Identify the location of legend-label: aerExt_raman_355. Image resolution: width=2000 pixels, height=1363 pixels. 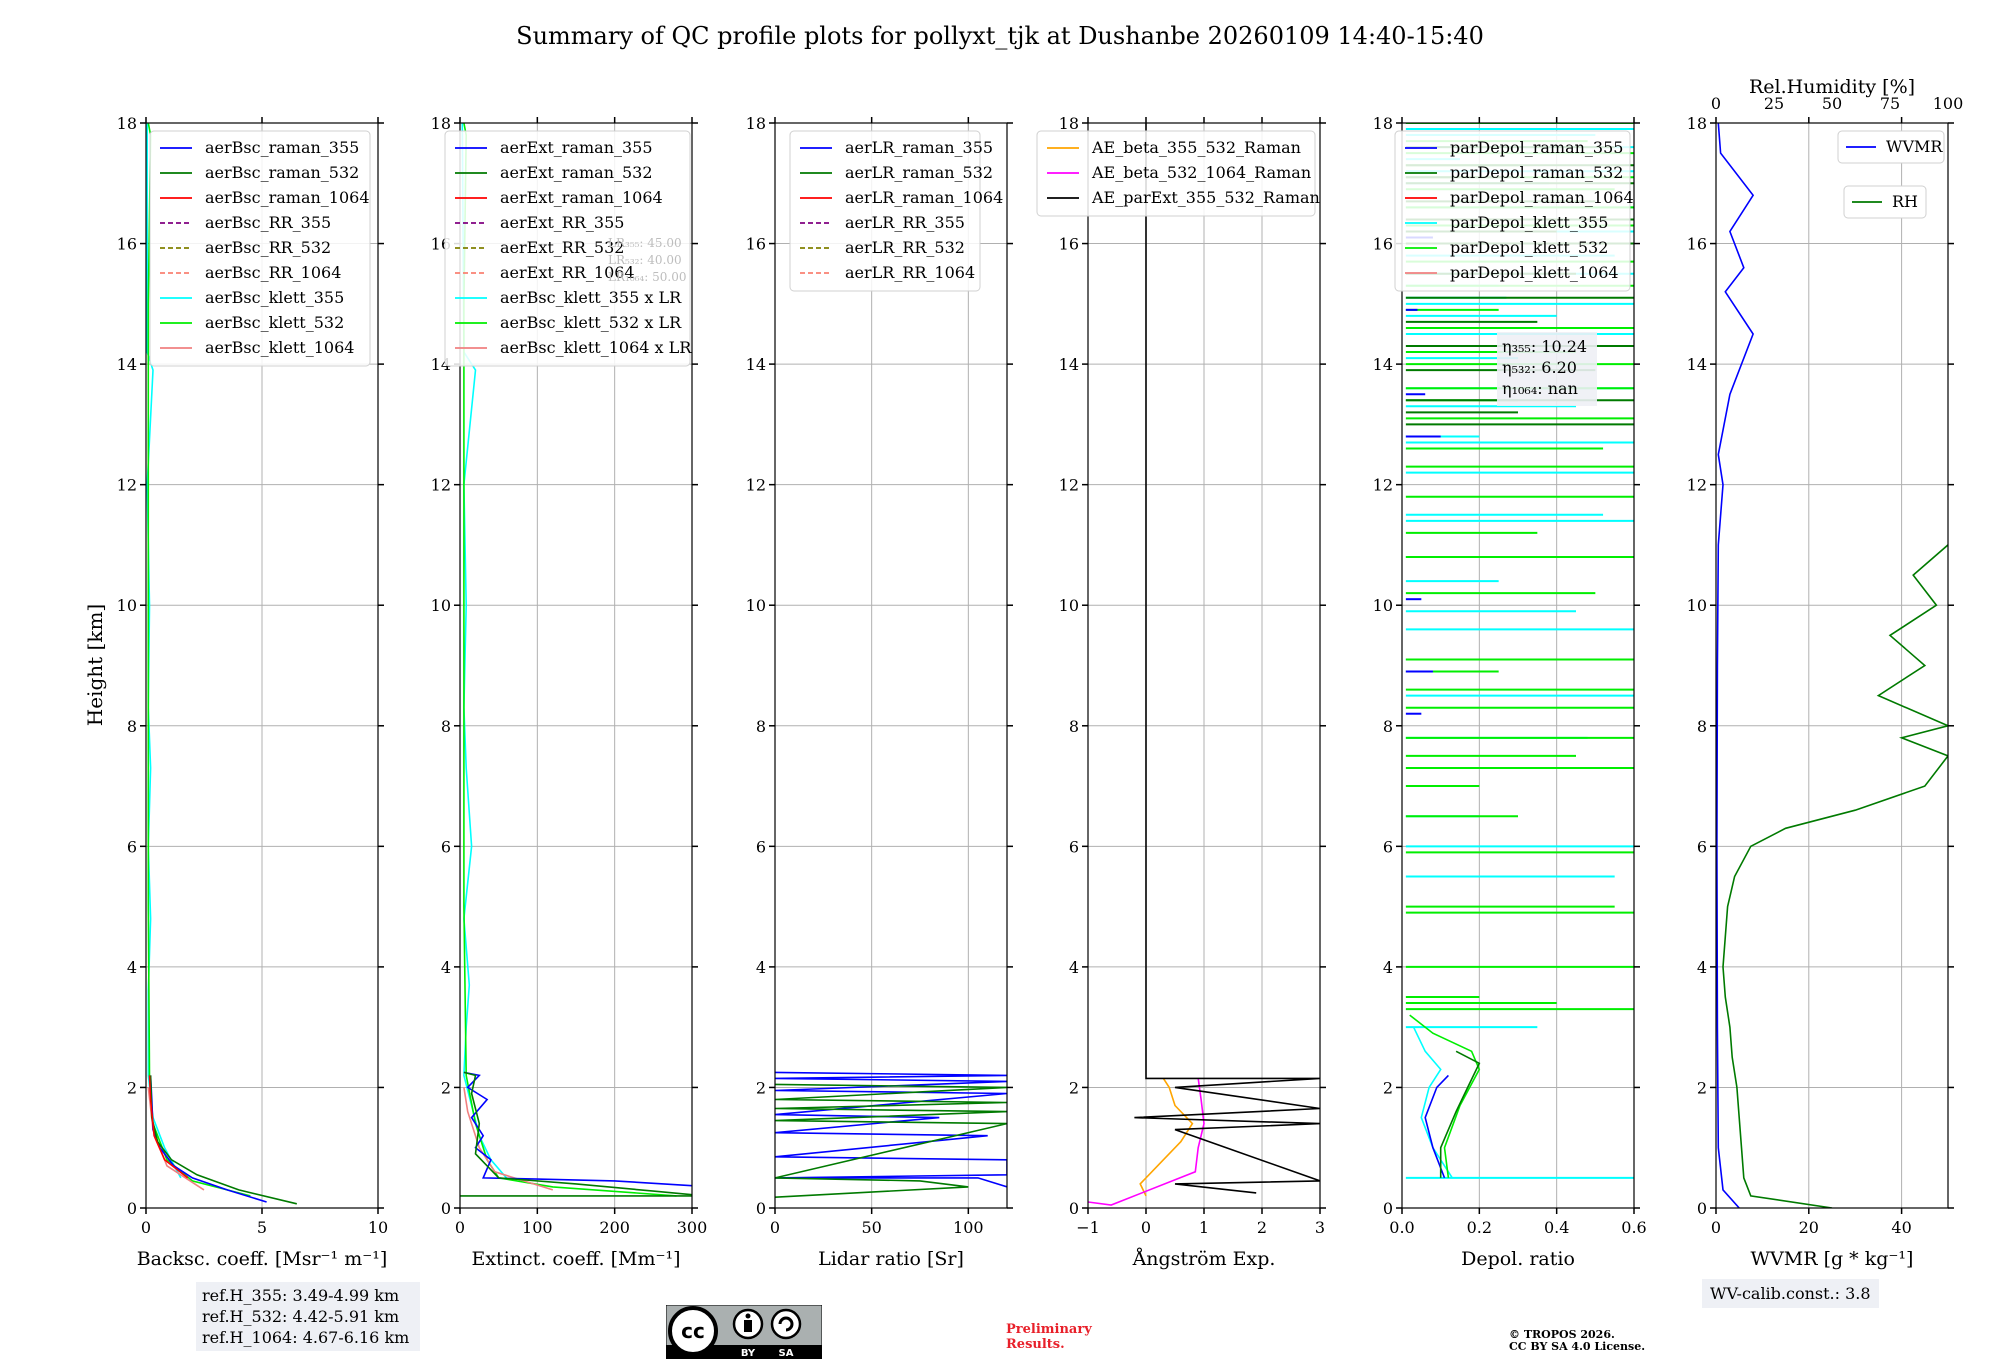
(576, 147).